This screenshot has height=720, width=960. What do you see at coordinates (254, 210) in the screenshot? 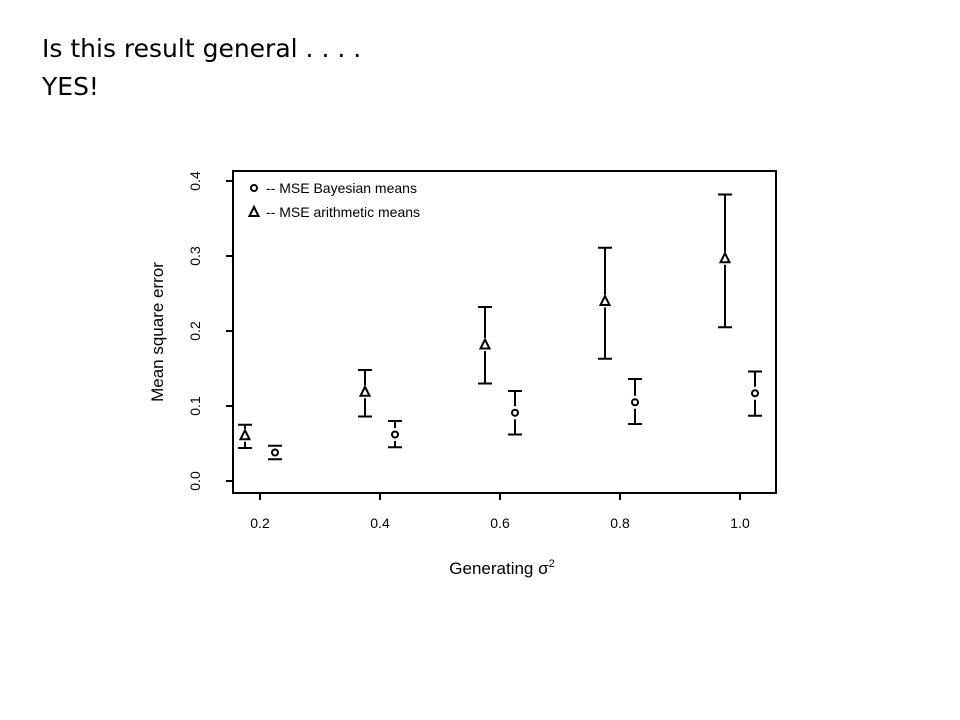
I see `legend-marker-arithmetic` at bounding box center [254, 210].